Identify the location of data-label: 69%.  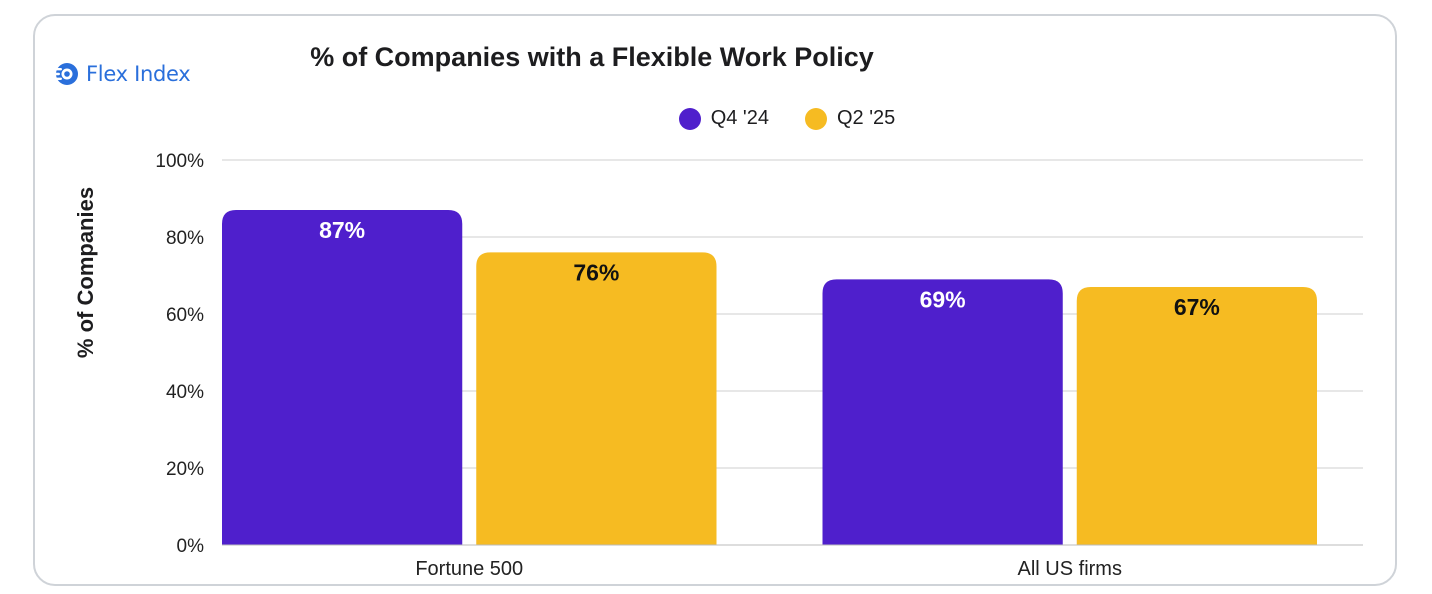
(943, 299).